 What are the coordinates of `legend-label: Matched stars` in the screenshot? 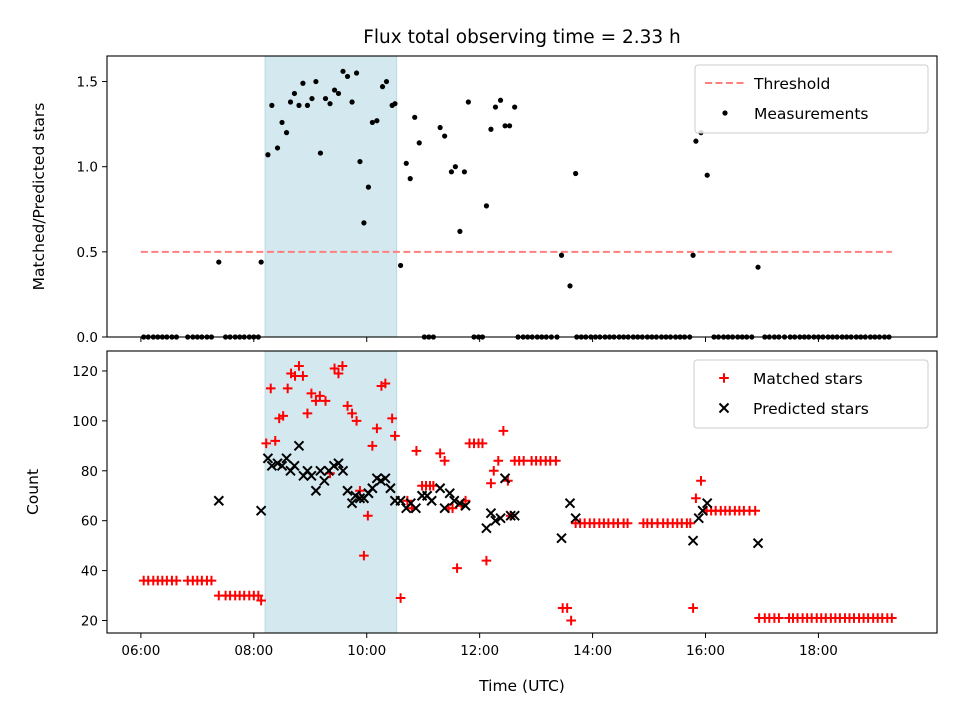 It's located at (808, 379).